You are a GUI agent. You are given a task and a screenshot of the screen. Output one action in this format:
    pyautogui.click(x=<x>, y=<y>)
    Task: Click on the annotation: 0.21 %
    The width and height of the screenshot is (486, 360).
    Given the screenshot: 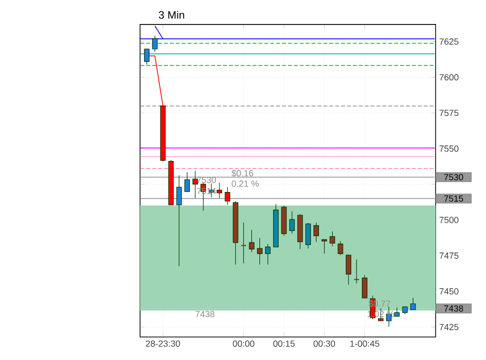 What is the action you would take?
    pyautogui.click(x=245, y=183)
    